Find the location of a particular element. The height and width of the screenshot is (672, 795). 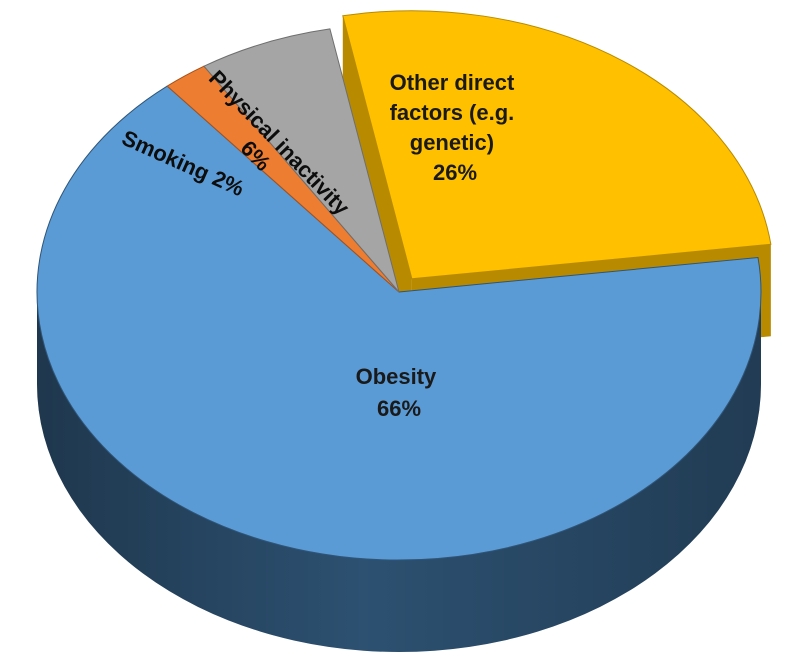

label-obesity: Obesity 66% is located at coordinates (399, 392).